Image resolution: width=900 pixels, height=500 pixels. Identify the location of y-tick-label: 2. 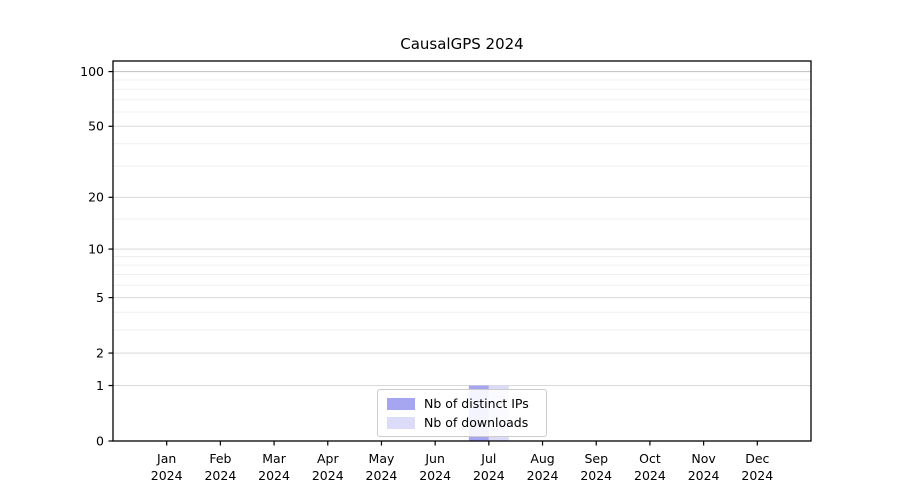
(100, 352).